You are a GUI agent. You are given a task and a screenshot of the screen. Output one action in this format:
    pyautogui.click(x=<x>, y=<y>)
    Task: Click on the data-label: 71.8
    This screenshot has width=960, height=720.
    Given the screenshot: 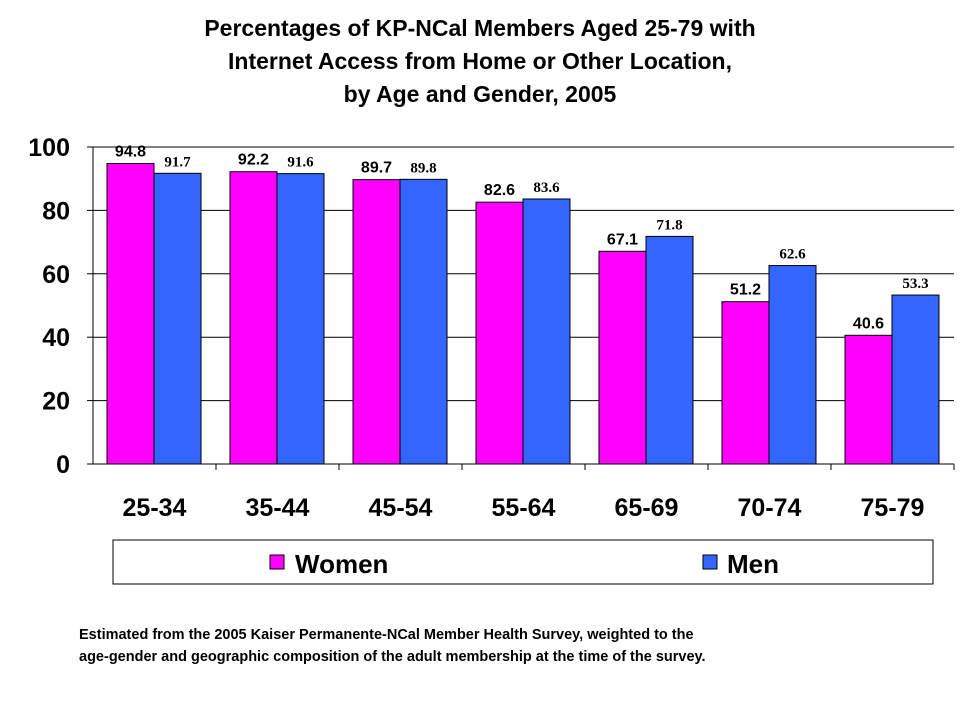 What is the action you would take?
    pyautogui.click(x=669, y=225)
    